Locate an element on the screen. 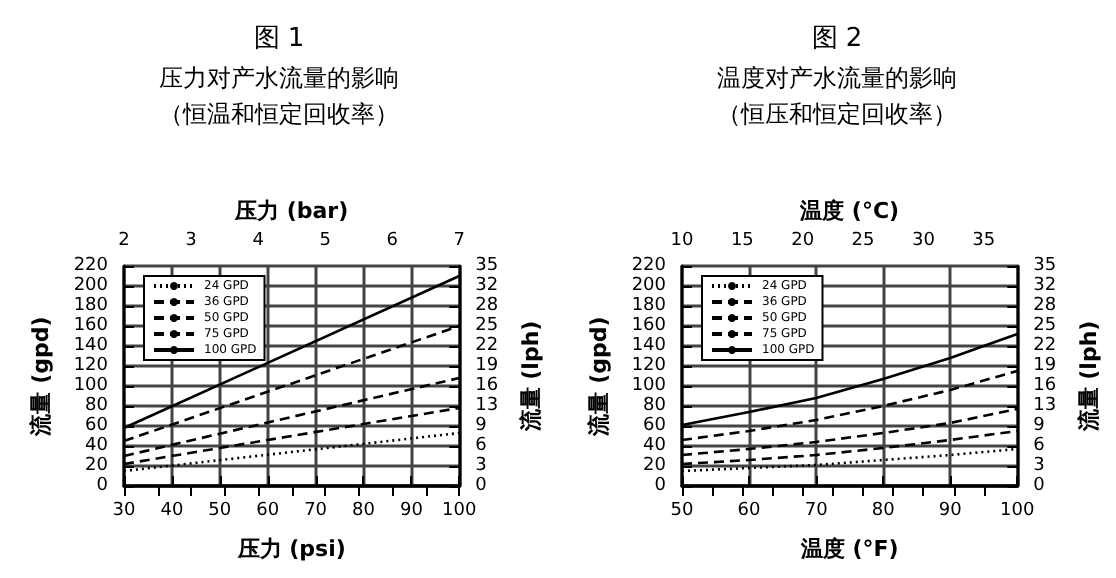 The height and width of the screenshot is (578, 1116). x2-tick-label: 4 is located at coordinates (258, 241).